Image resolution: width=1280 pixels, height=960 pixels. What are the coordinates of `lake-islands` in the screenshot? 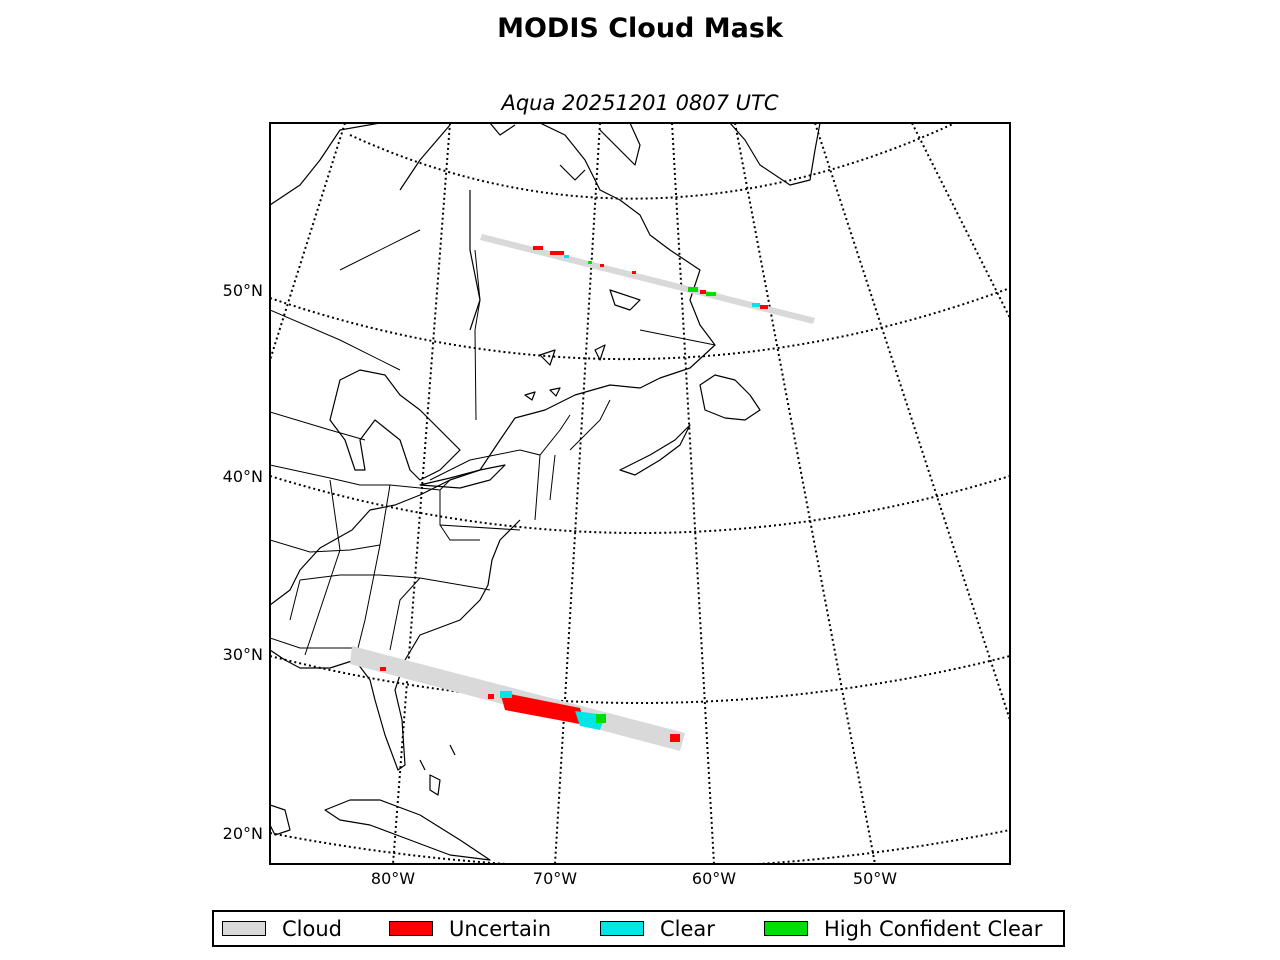 It's located at (582, 345).